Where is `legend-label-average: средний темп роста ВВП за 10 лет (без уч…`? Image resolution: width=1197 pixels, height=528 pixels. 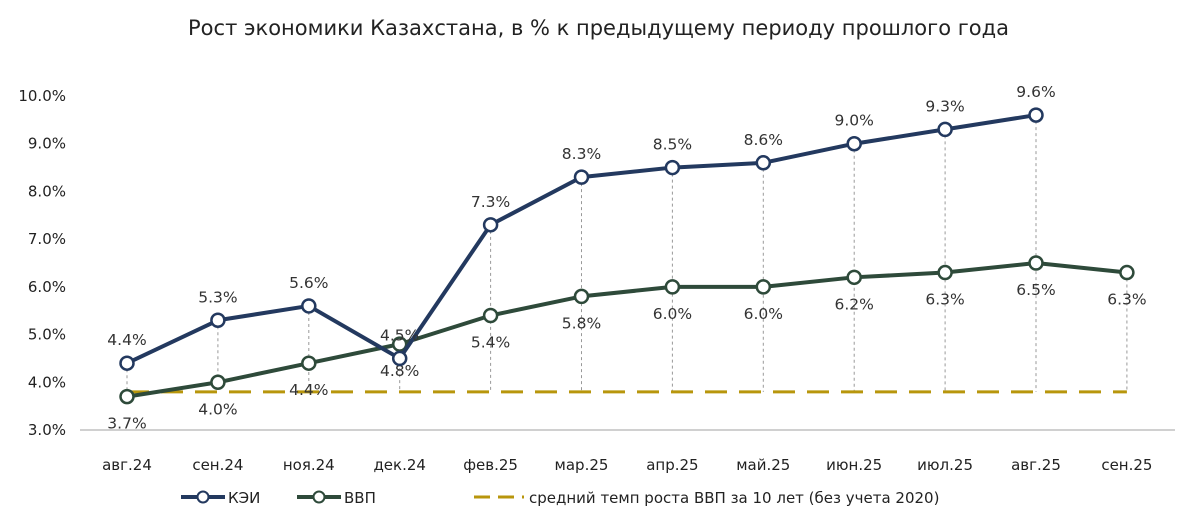
legend-label-average: средний темп роста ВВП за 10 лет (без уч… is located at coordinates (734, 498).